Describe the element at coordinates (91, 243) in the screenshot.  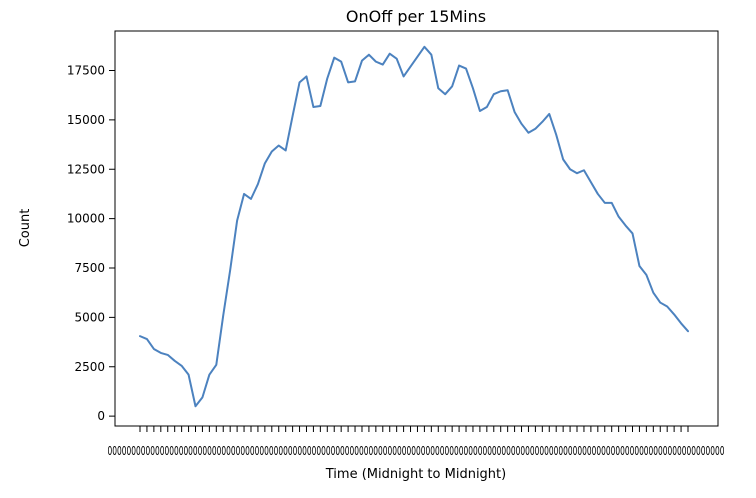
I see `y-axis: 0 2500 5000 7500 10000 12500 15000 17500` at that location.